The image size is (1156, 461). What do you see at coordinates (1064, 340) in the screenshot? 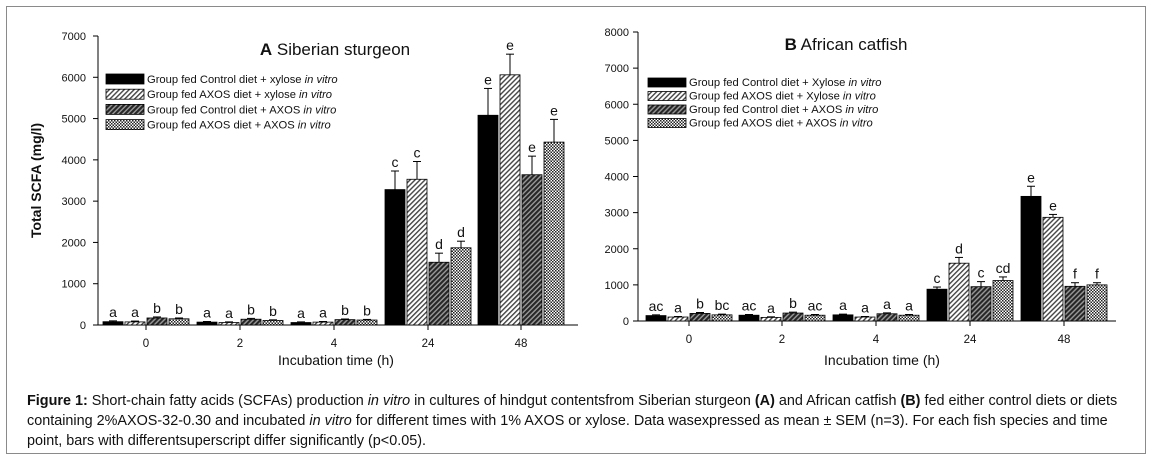
I see `x-tick-label: 48` at bounding box center [1064, 340].